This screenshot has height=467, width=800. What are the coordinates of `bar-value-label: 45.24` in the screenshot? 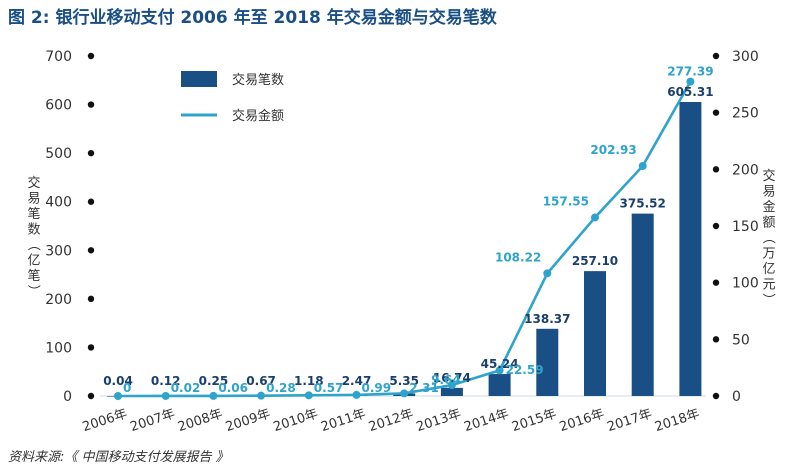 It's located at (500, 364).